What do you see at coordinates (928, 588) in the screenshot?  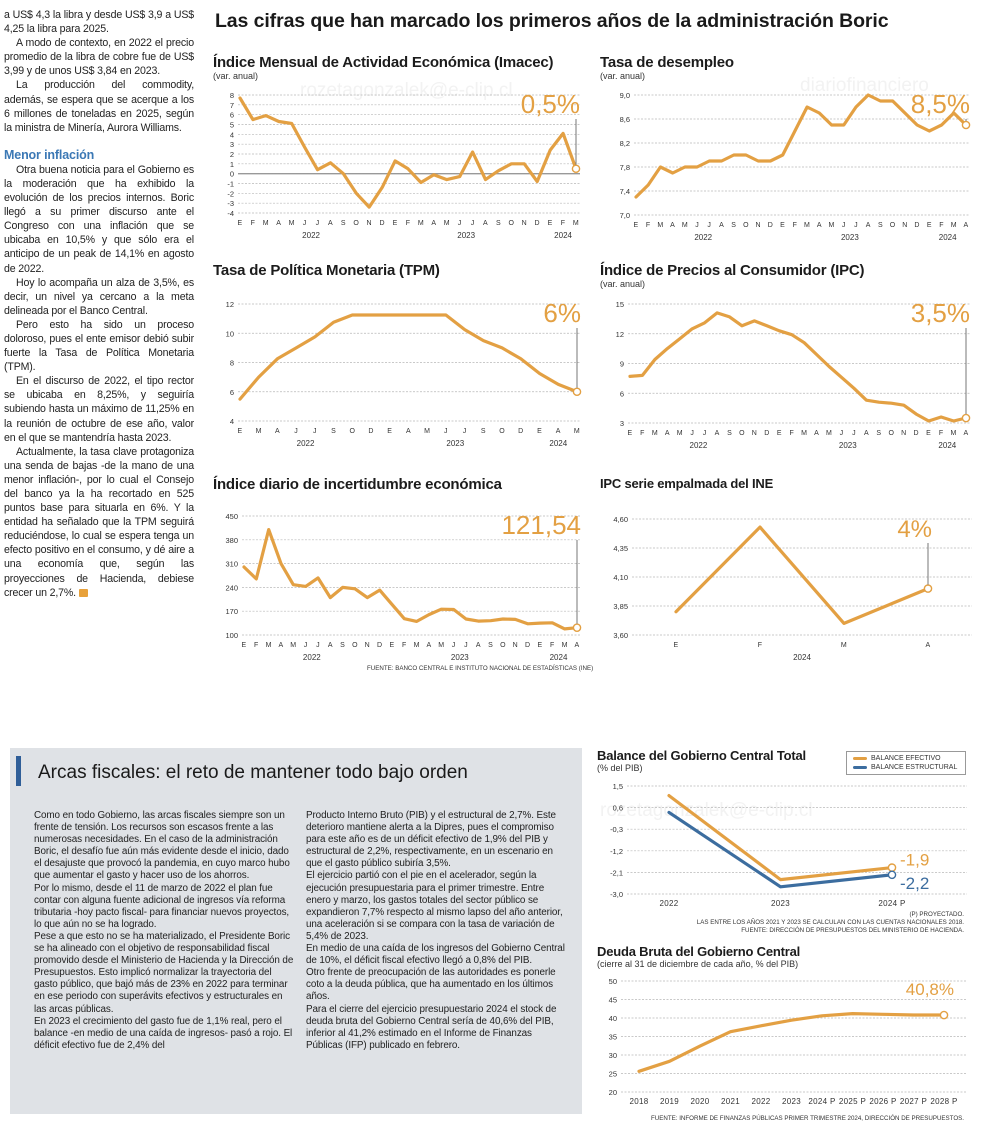 I see `end-point-marker` at bounding box center [928, 588].